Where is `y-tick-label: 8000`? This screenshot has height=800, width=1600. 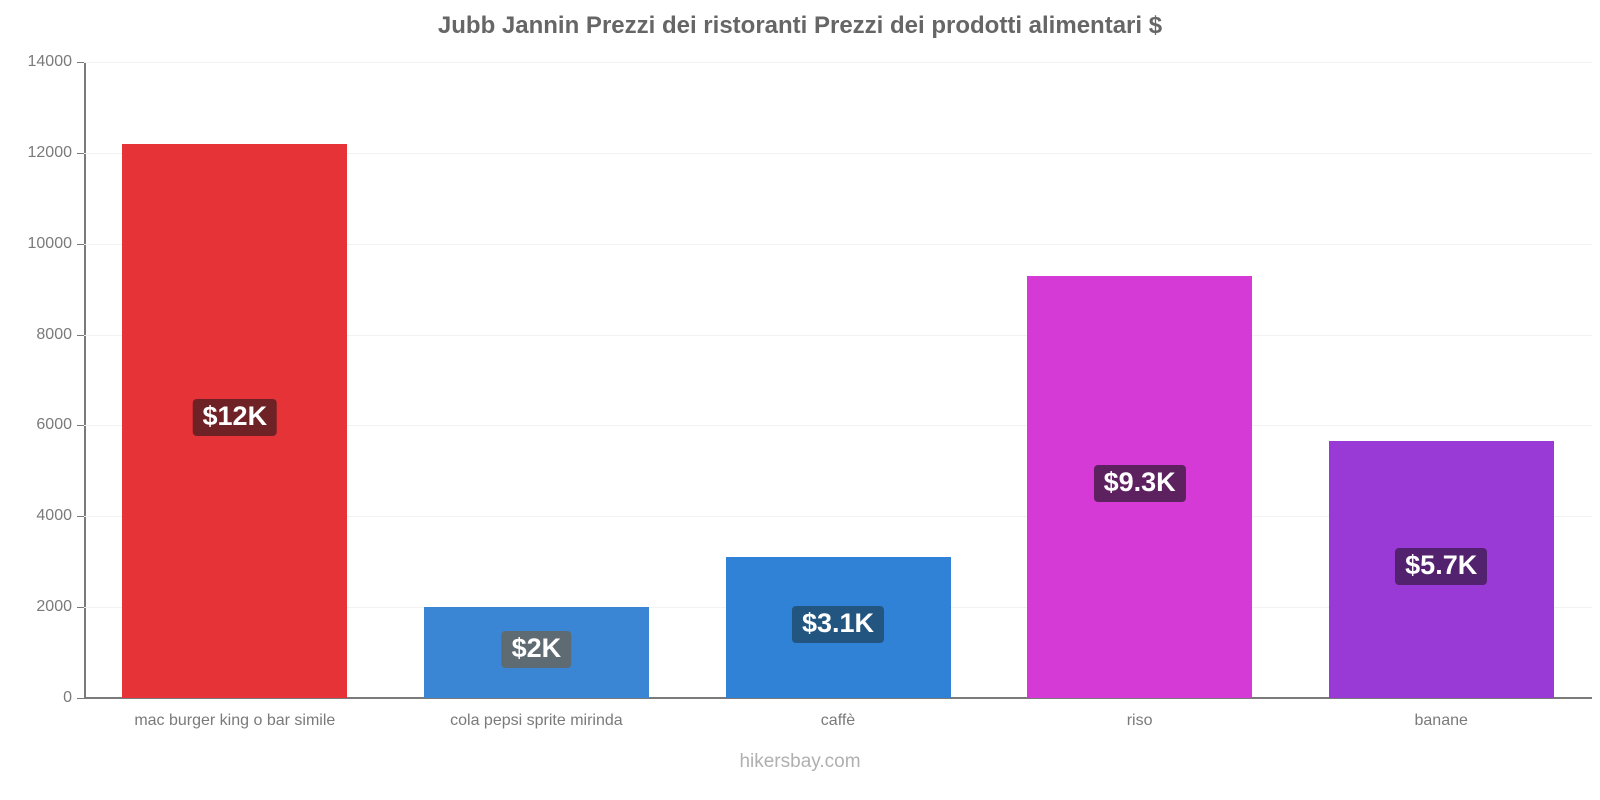 y-tick-label: 8000 is located at coordinates (54, 334).